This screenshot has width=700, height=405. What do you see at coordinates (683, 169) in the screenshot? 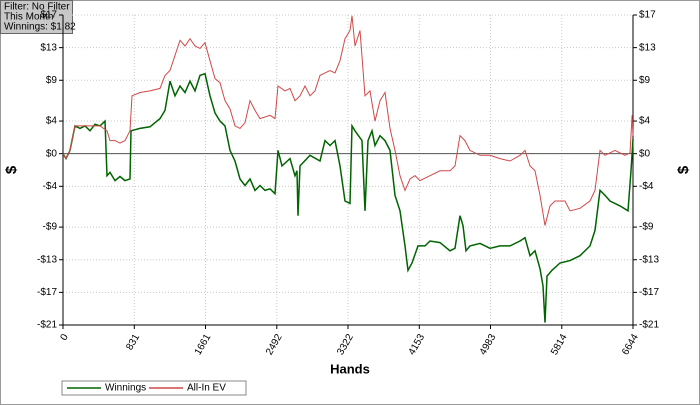
I see `y2-axis-label: $` at bounding box center [683, 169].